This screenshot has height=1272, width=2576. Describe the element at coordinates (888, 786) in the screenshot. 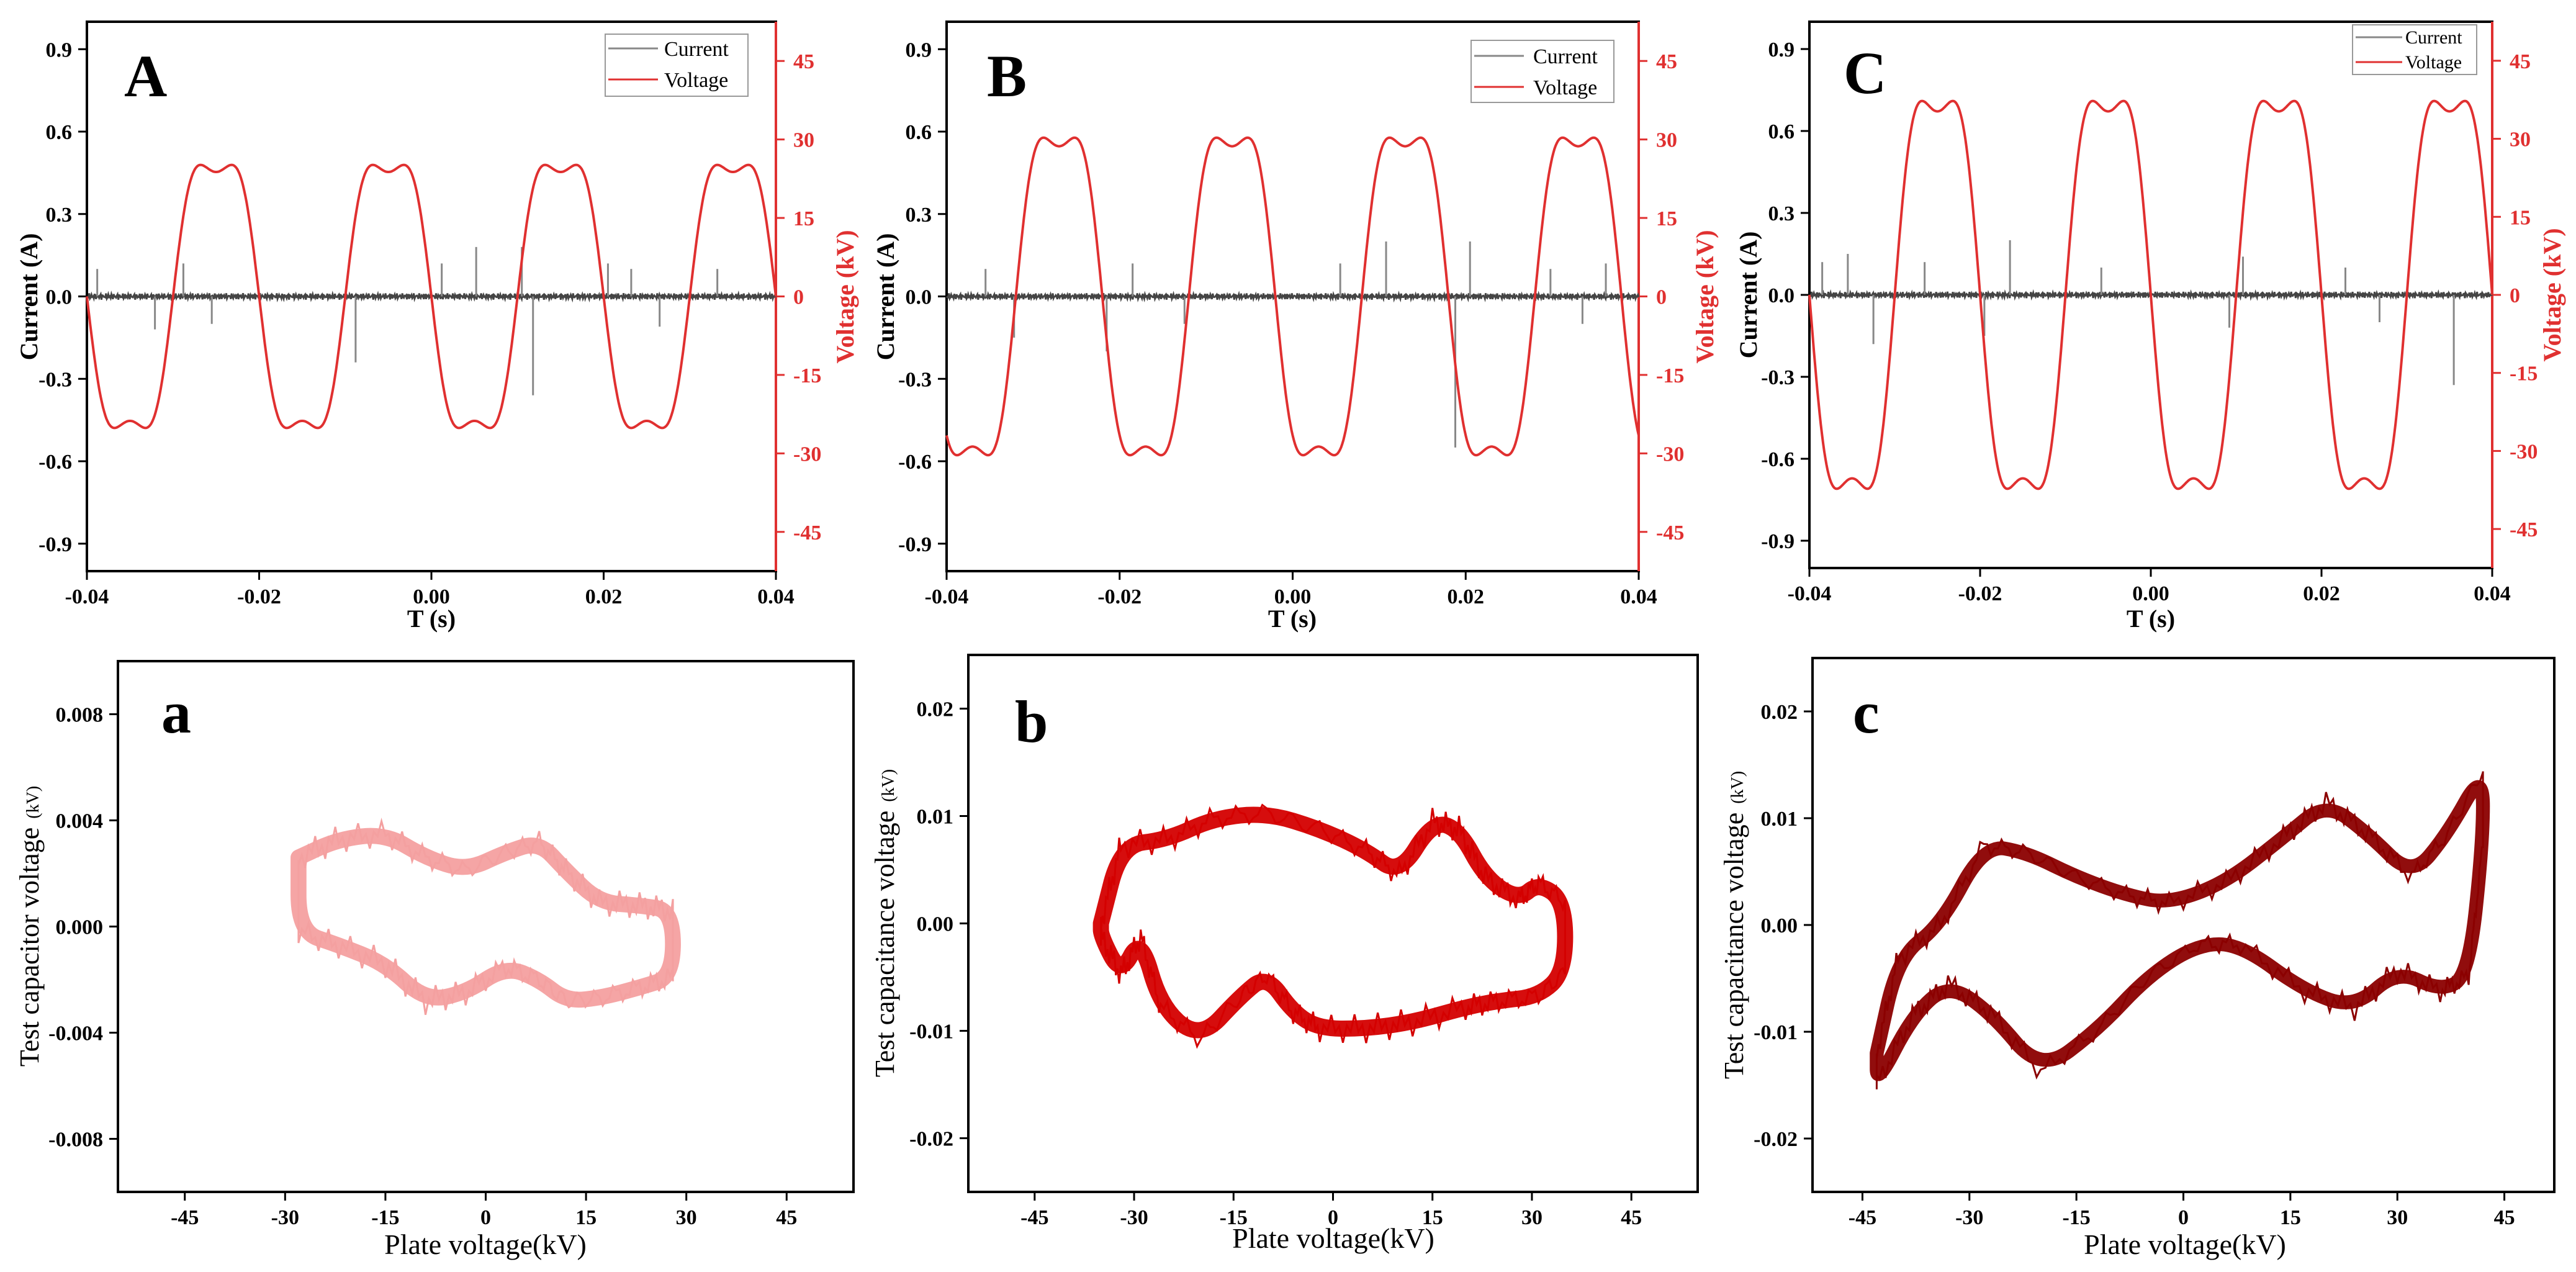

I see `y-axis-title-unit: (kV)` at that location.